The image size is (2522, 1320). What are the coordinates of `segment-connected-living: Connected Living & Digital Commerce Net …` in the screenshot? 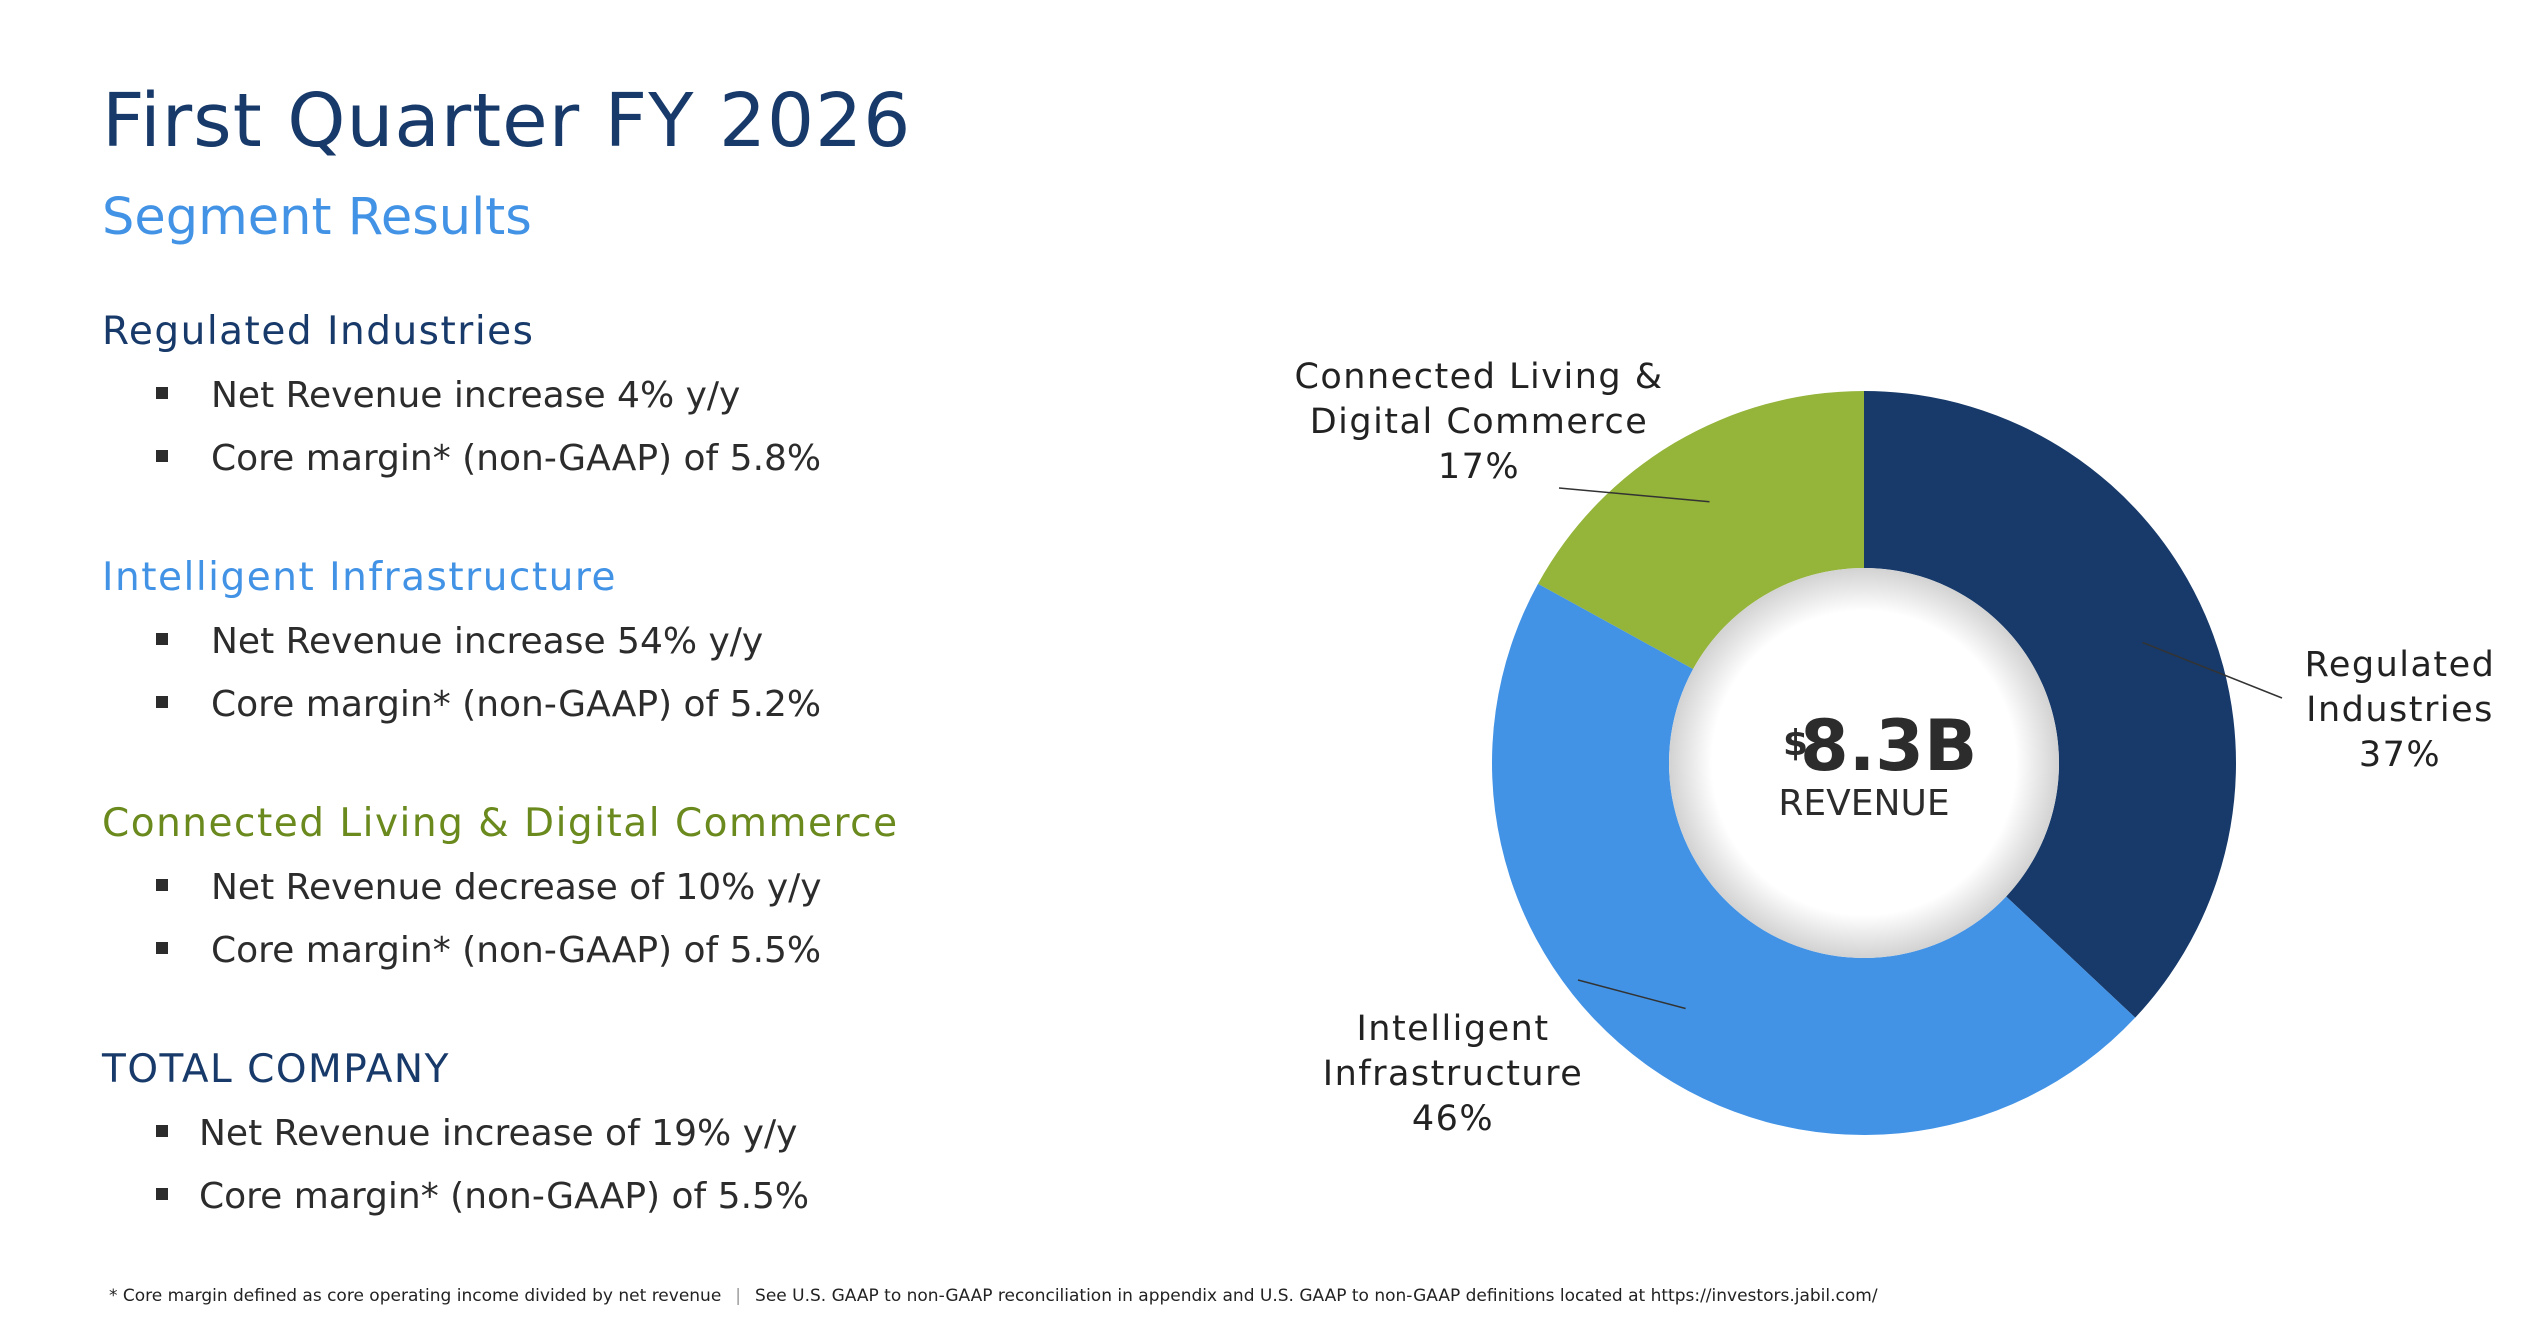 It's located at (500, 886).